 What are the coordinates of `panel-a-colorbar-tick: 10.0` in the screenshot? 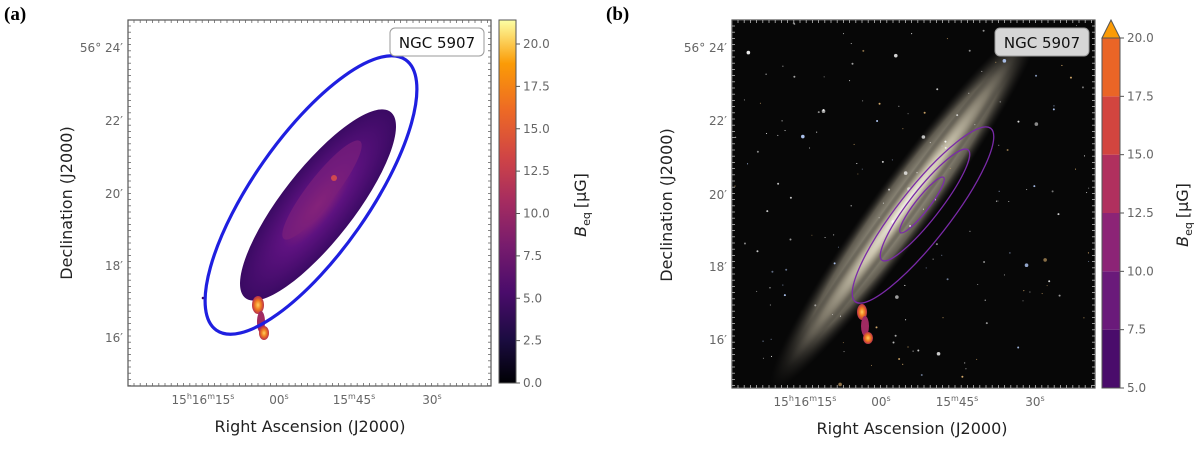 It's located at (536, 214).